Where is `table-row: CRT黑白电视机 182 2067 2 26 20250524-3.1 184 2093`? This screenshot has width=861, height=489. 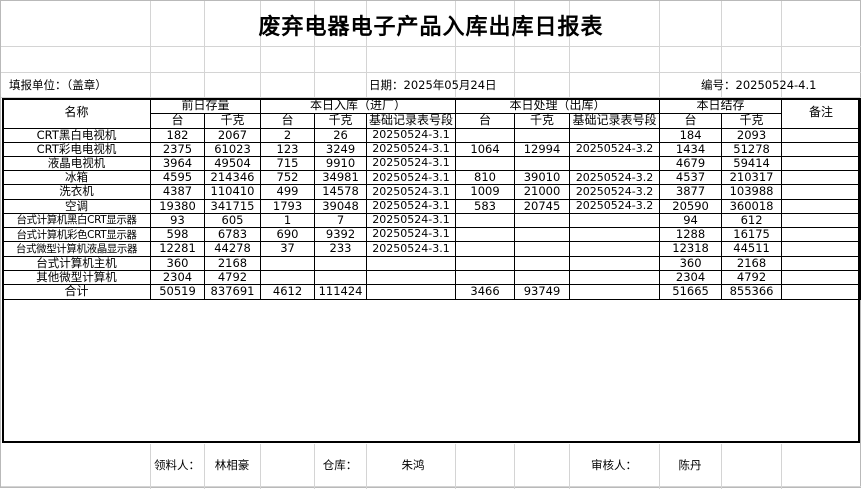 table-row: CRT黑白电视机 182 2067 2 26 20250524-3.1 184 2093 is located at coordinates (431, 135).